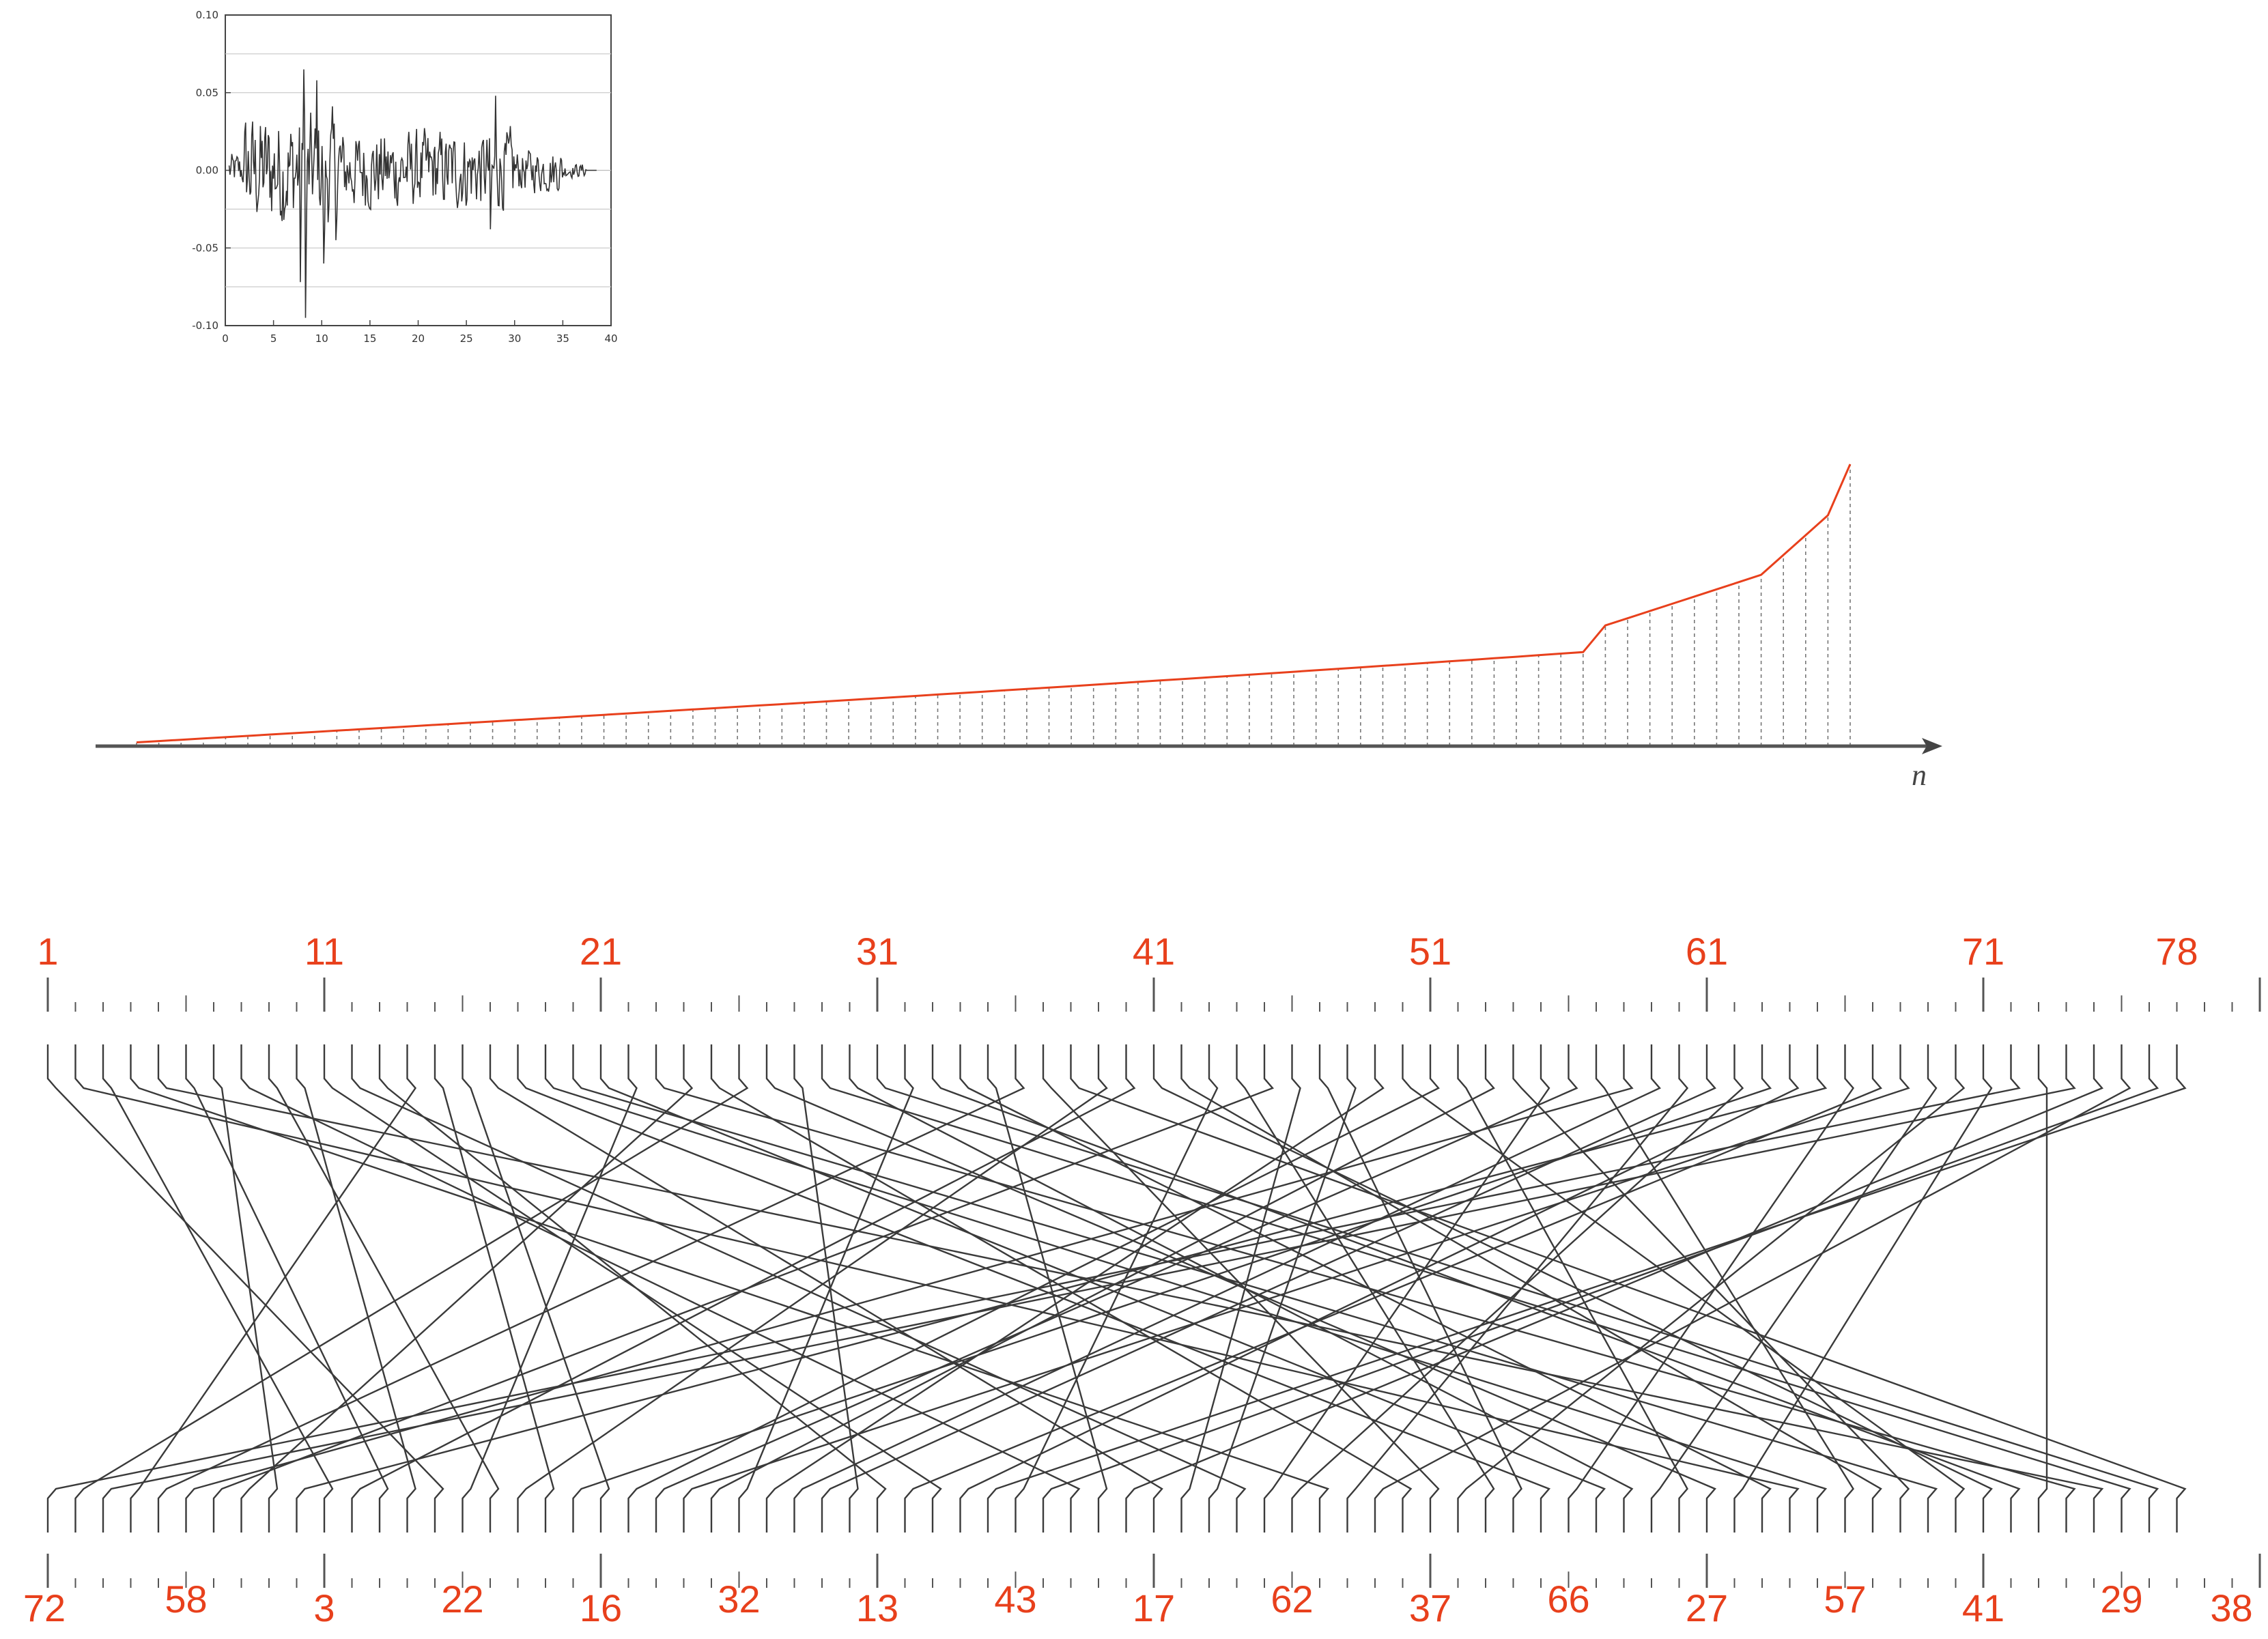 Image resolution: width=2268 pixels, height=1639 pixels. What do you see at coordinates (324, 1607) in the screenshot?
I see `bottom-index-label: 3` at bounding box center [324, 1607].